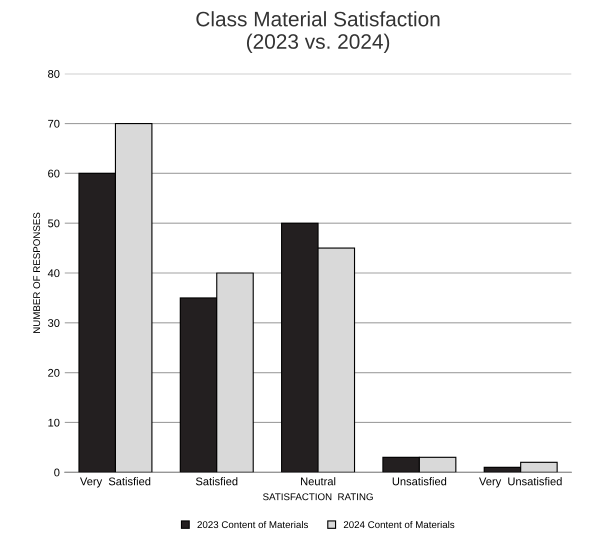 The image size is (589, 546). I want to click on x-axis-title: SATISFACTION RATING, so click(318, 496).